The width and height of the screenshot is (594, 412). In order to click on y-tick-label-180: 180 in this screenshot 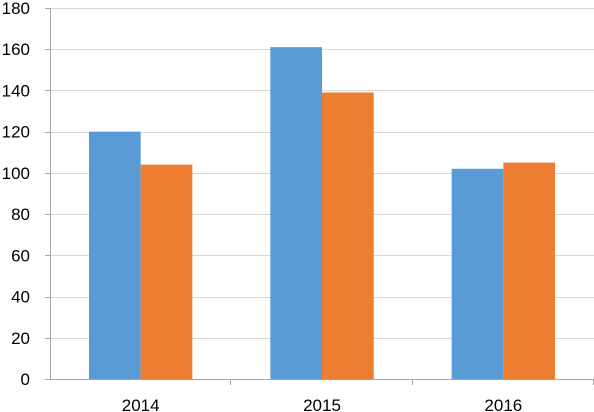, I will do `click(16, 9)`.